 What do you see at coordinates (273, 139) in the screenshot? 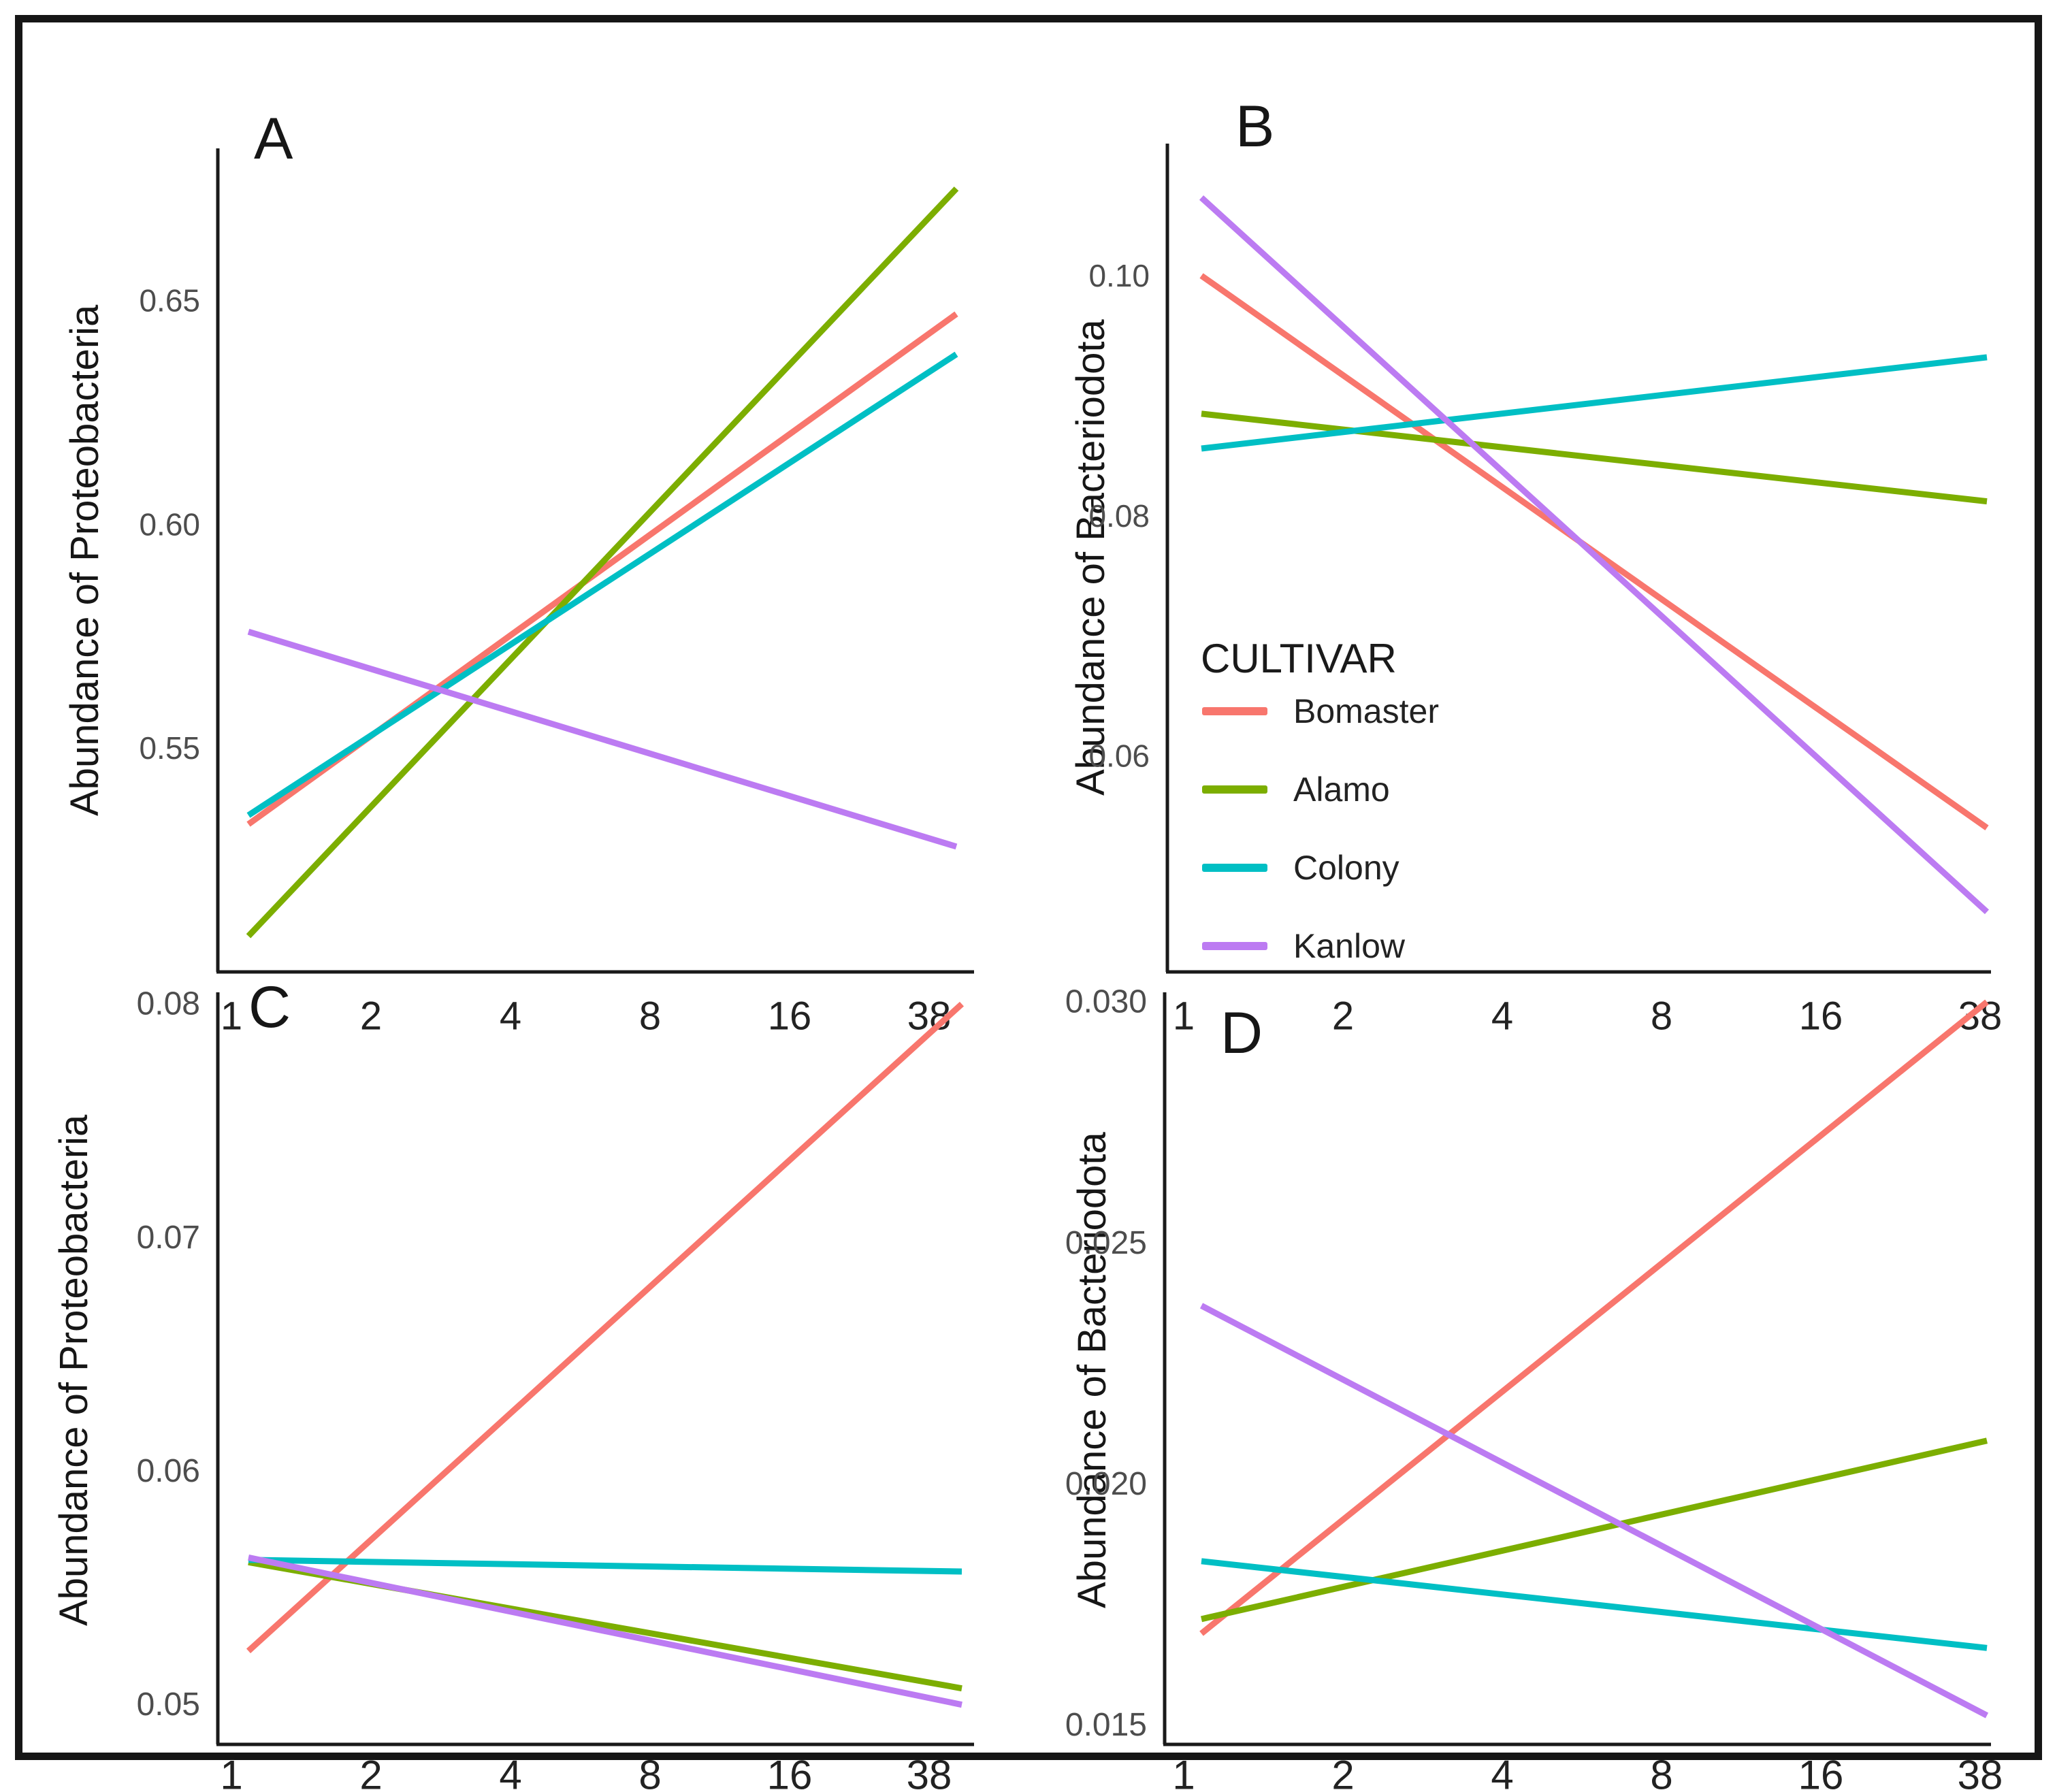
I see `panel-letter-a: A` at bounding box center [273, 139].